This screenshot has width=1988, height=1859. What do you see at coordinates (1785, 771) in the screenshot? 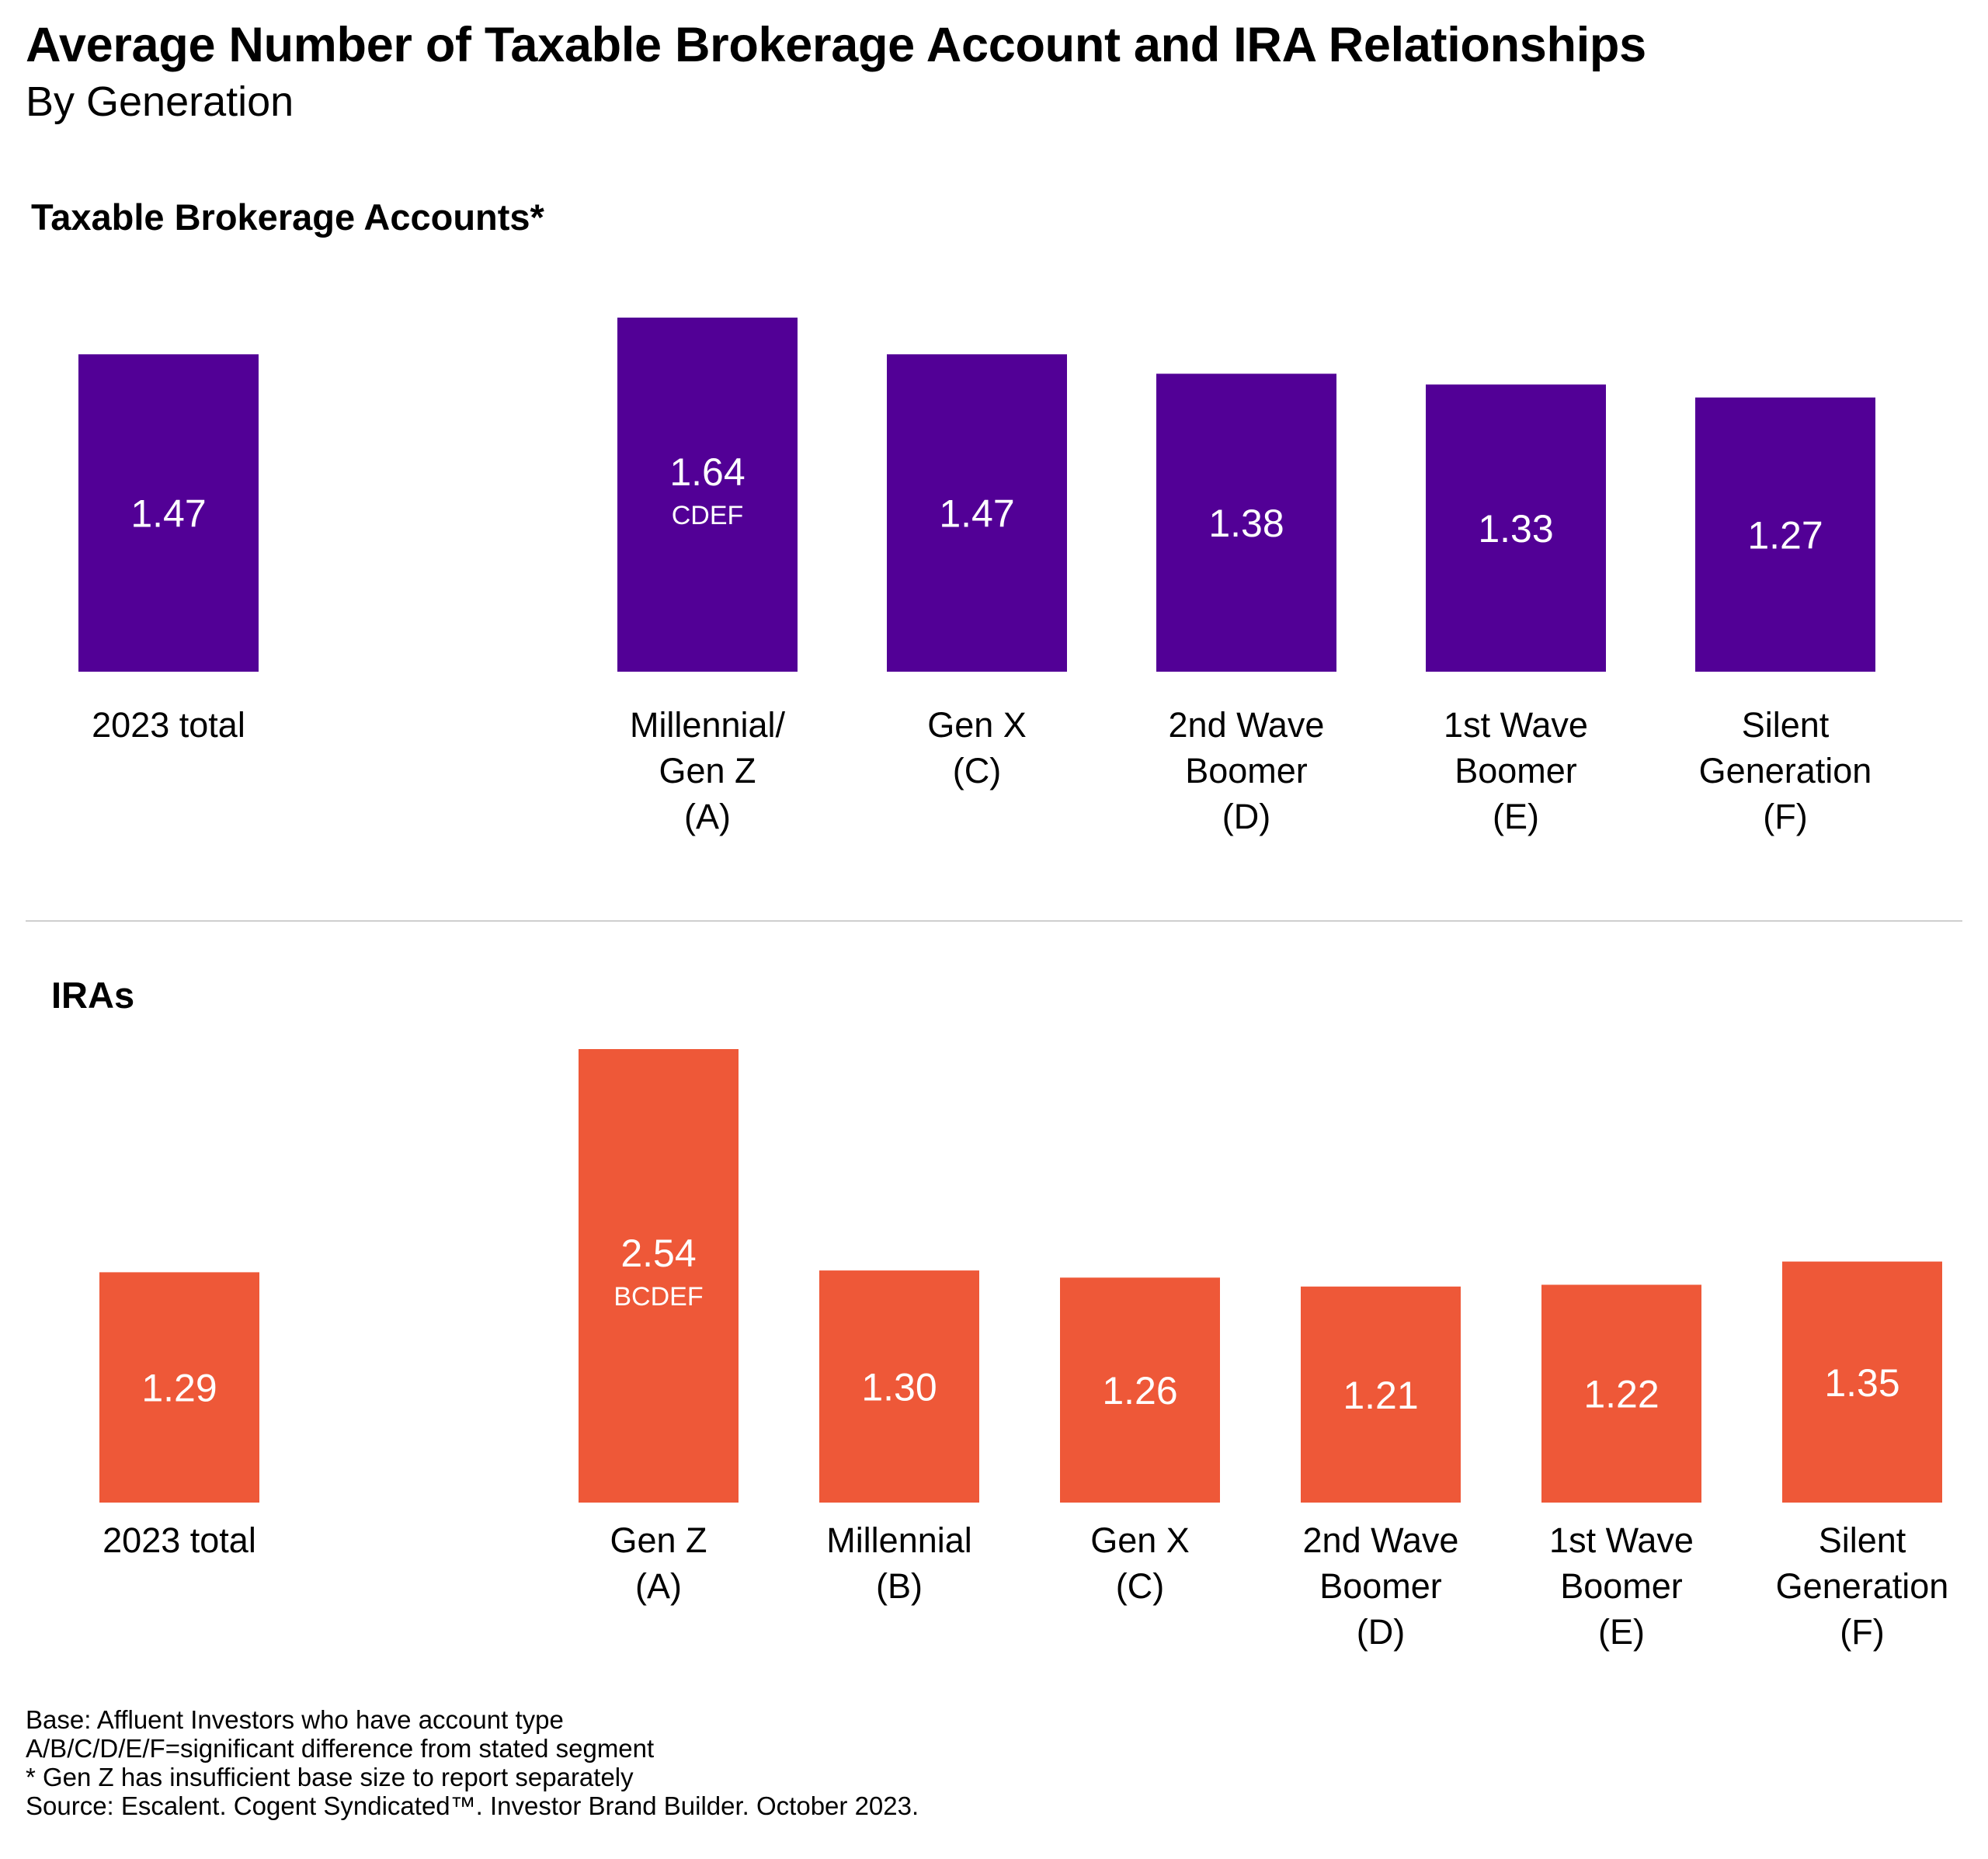
I see `brokerage-category-label: Generation` at bounding box center [1785, 771].